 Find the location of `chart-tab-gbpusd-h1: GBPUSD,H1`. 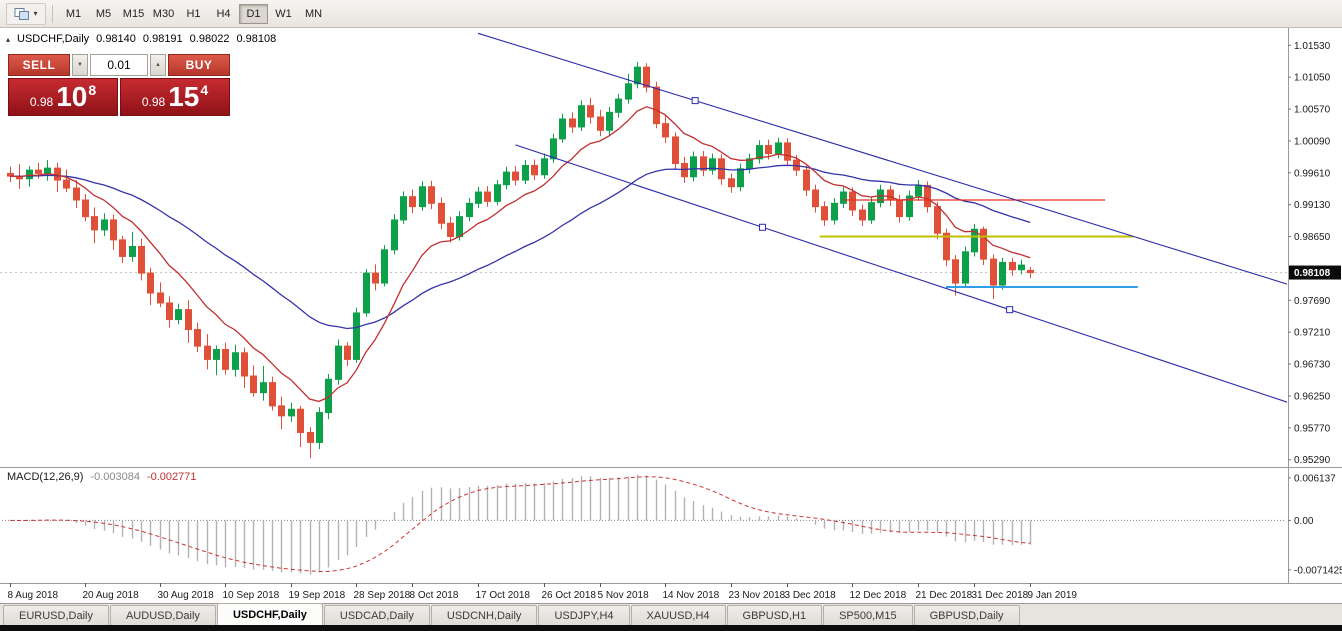

chart-tab-gbpusd-h1: GBPUSD,H1 is located at coordinates (774, 615).